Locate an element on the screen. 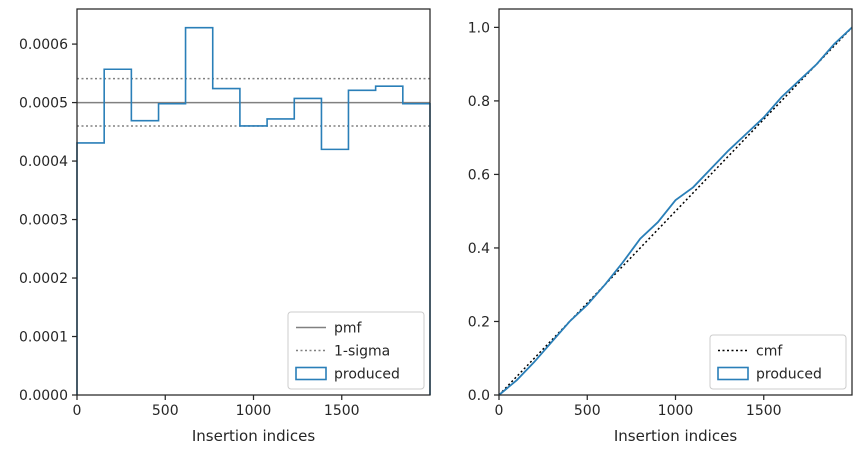  y-tick-label: 0.0003 is located at coordinates (43, 221).